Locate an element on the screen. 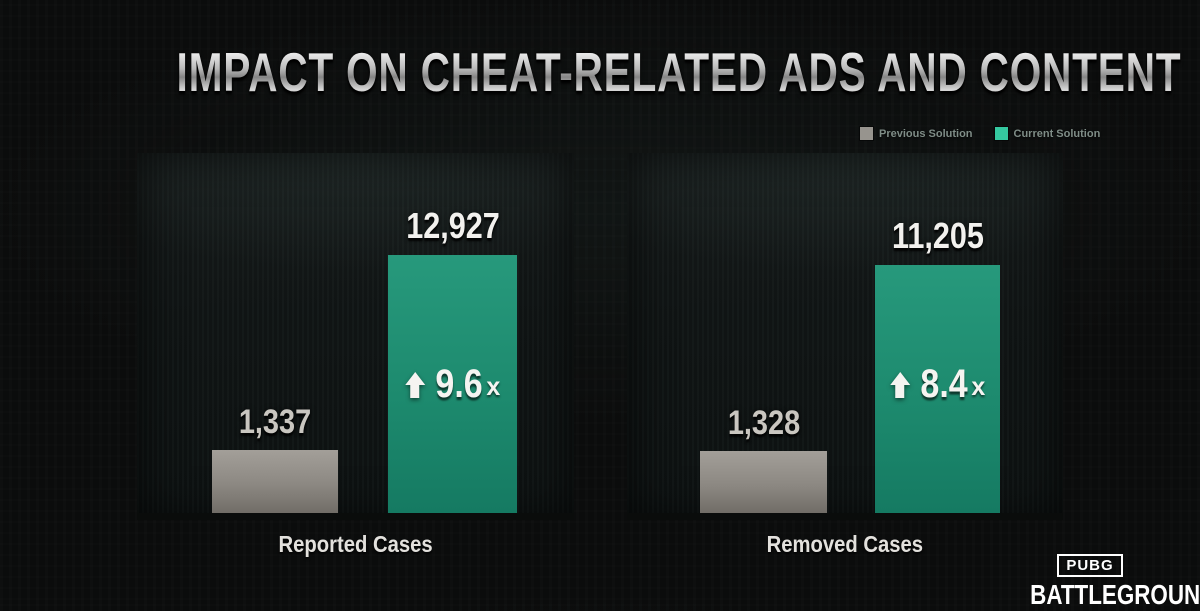 The height and width of the screenshot is (611, 1200). legend-item-previous: Previous Solution is located at coordinates (916, 133).